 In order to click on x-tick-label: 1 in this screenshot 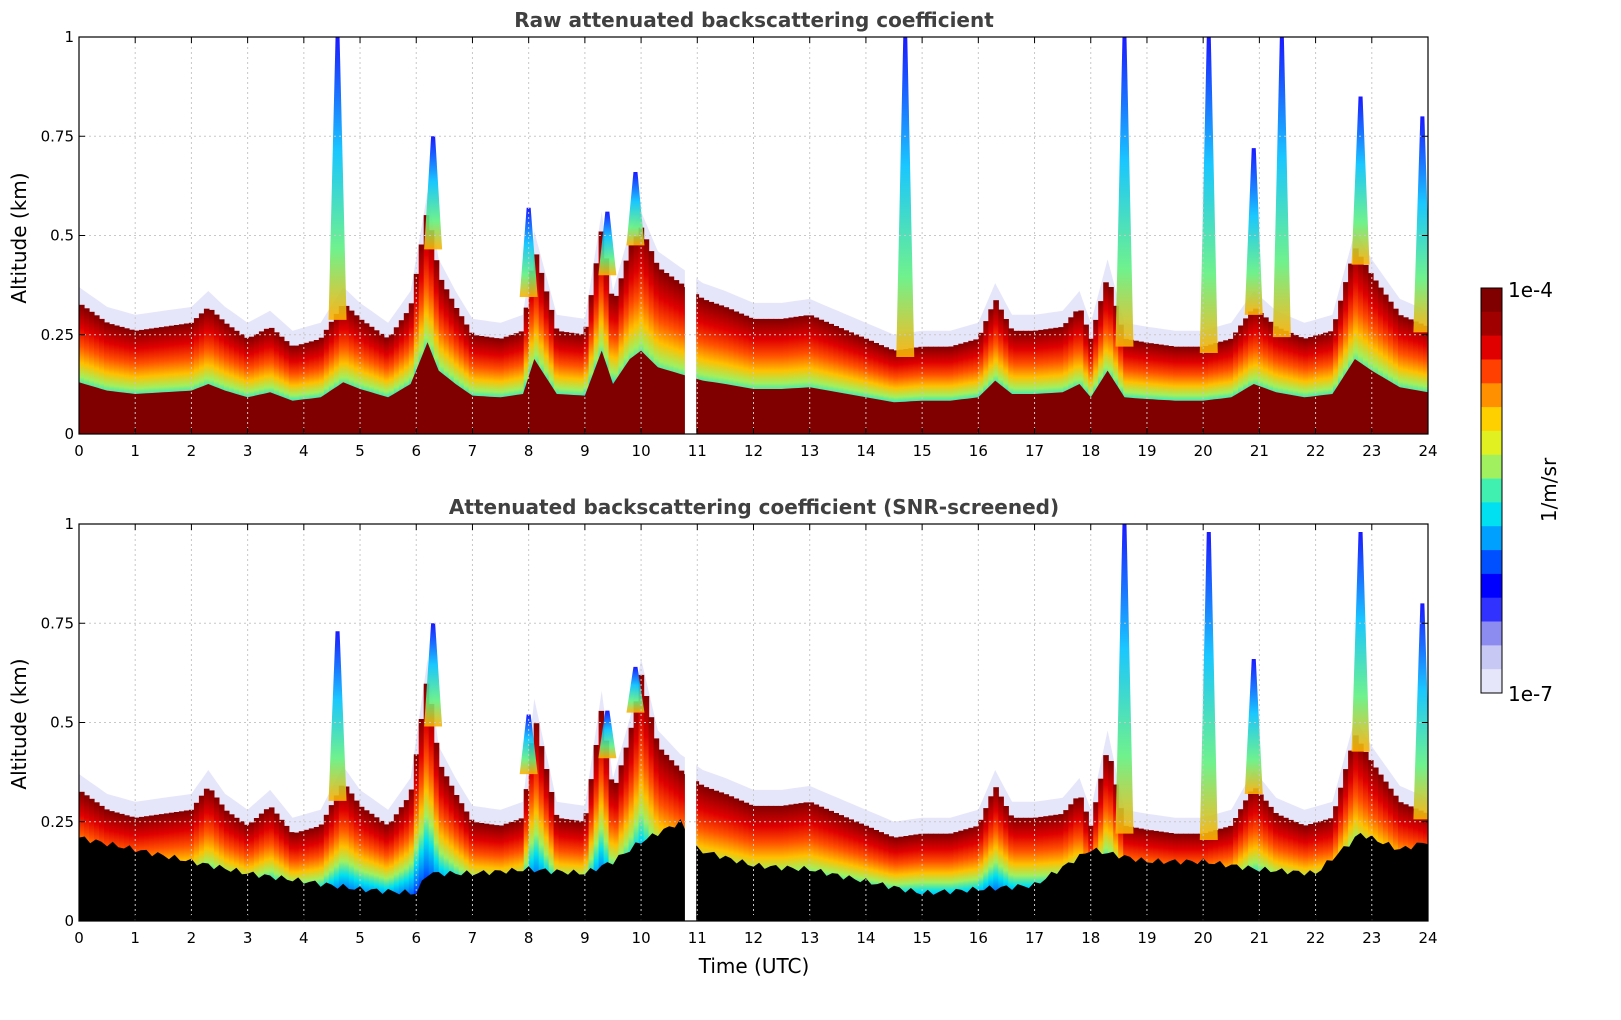, I will do `click(135, 451)`.